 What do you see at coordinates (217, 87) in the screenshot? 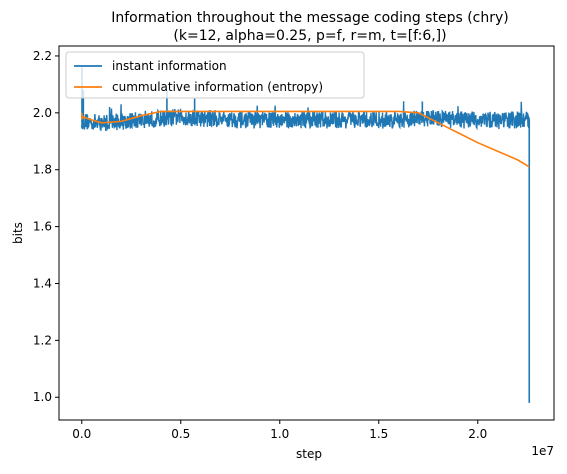
I see `legend-label: cummulative information (entropy)` at bounding box center [217, 87].